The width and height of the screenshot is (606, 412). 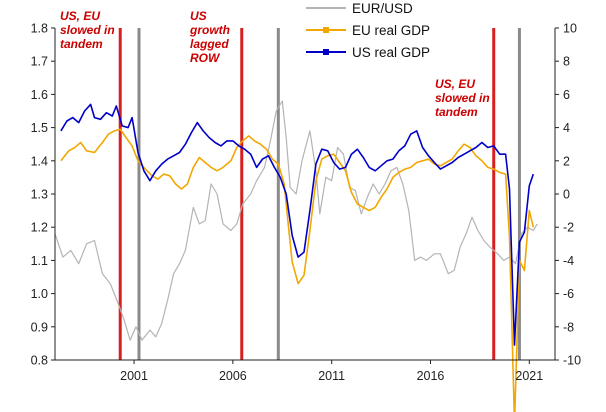 What do you see at coordinates (566, 62) in the screenshot?
I see `y-right-tick-label: 8` at bounding box center [566, 62].